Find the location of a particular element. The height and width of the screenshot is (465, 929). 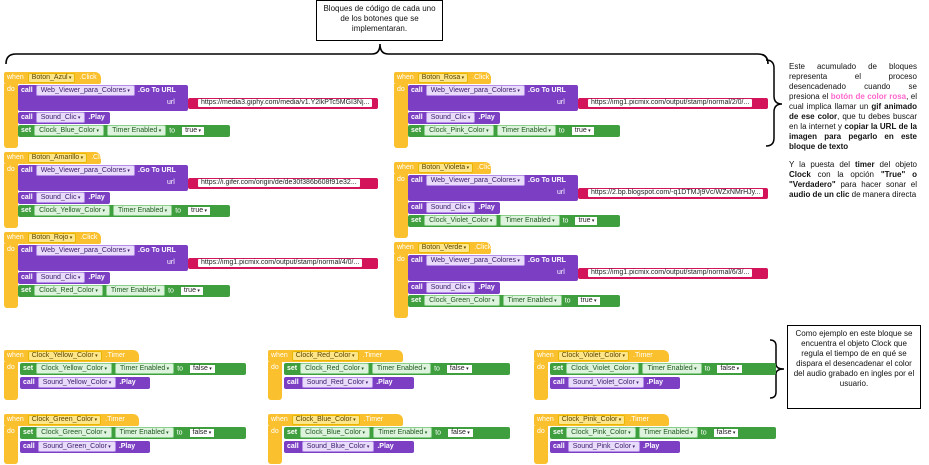

clock-selector: Clock_Pink_Color is located at coordinates (591, 420).